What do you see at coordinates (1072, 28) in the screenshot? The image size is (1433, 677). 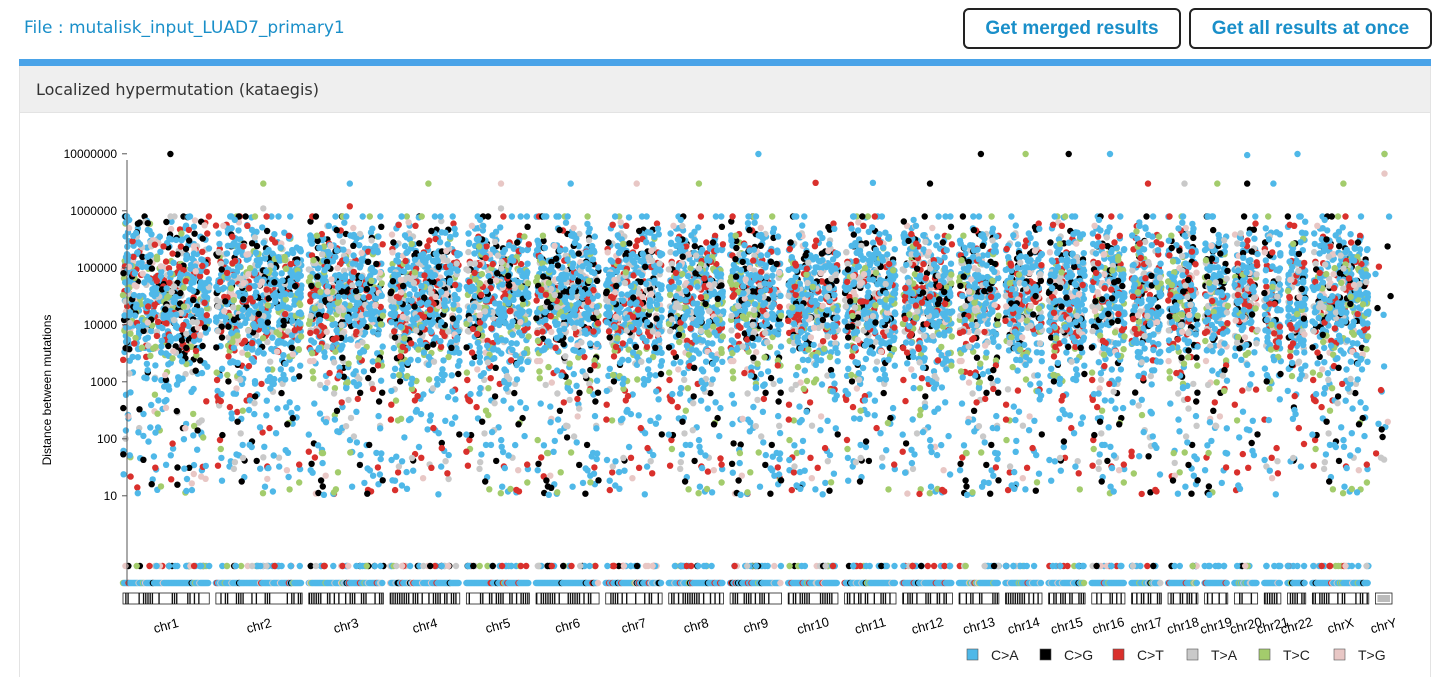 I see `get-merged-results-button: Get merged results` at bounding box center [1072, 28].